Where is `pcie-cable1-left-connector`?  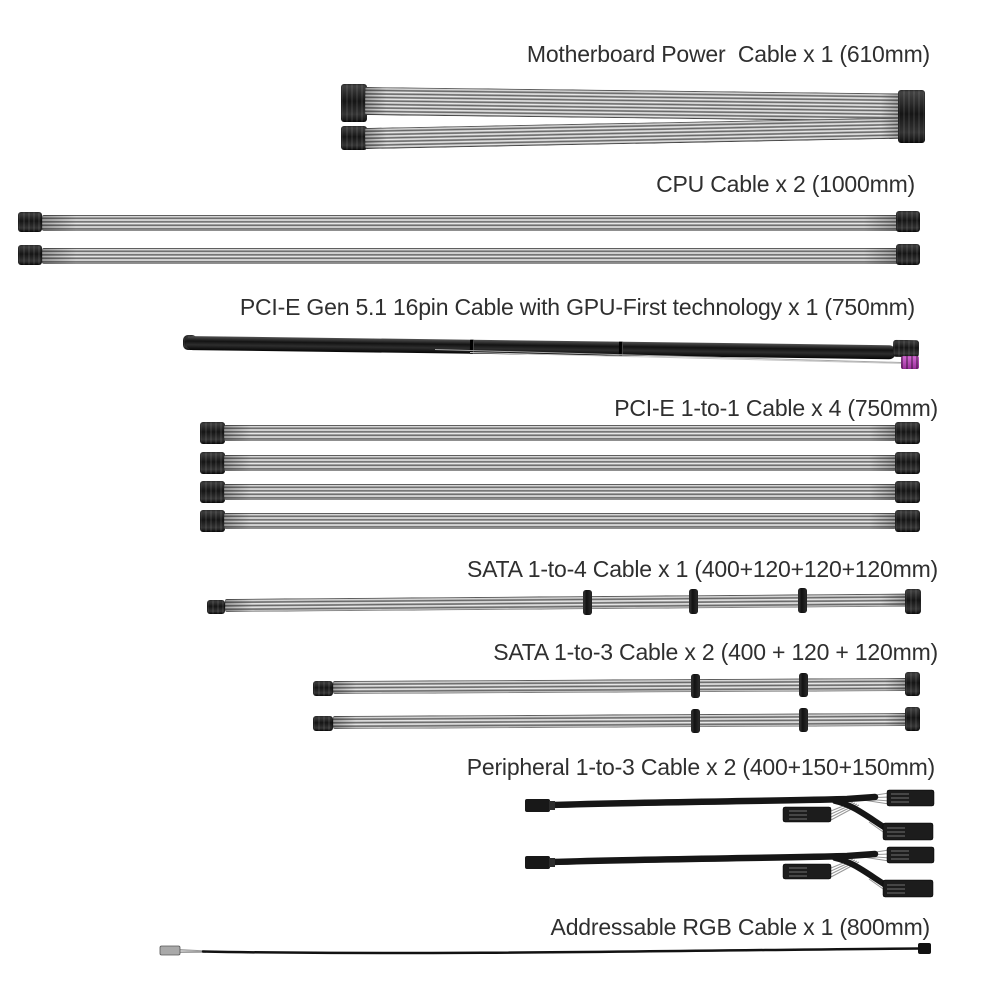
pcie-cable1-left-connector is located at coordinates (212, 433).